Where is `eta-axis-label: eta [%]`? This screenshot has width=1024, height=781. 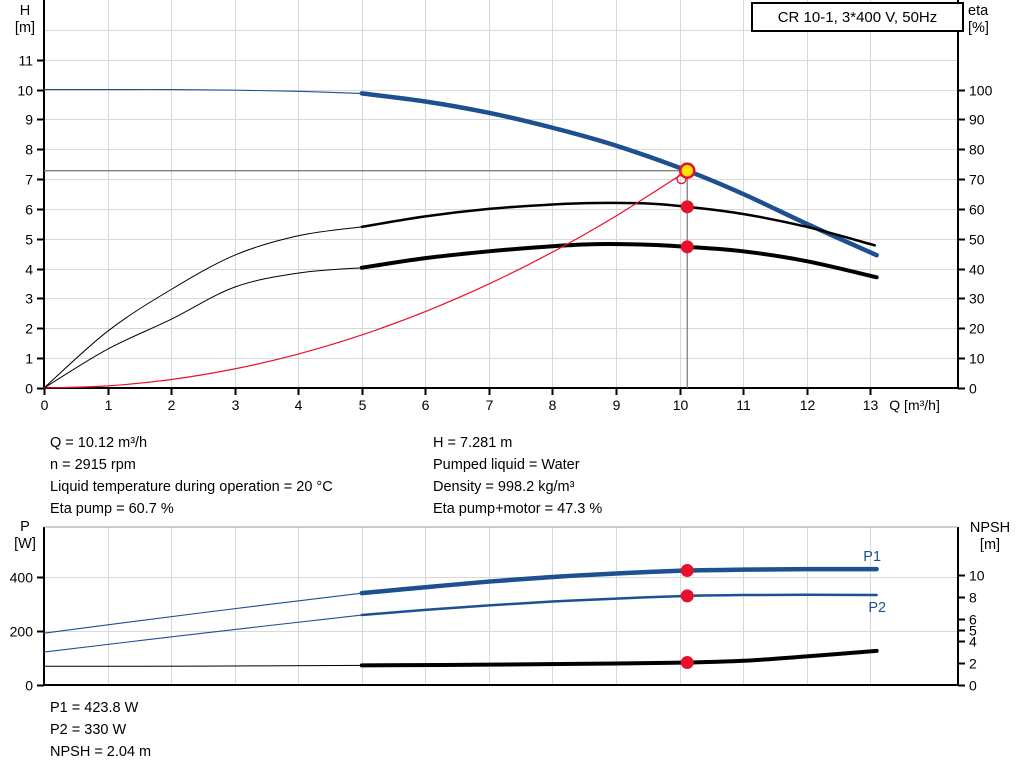
eta-axis-label: eta [%] is located at coordinates (986, 20).